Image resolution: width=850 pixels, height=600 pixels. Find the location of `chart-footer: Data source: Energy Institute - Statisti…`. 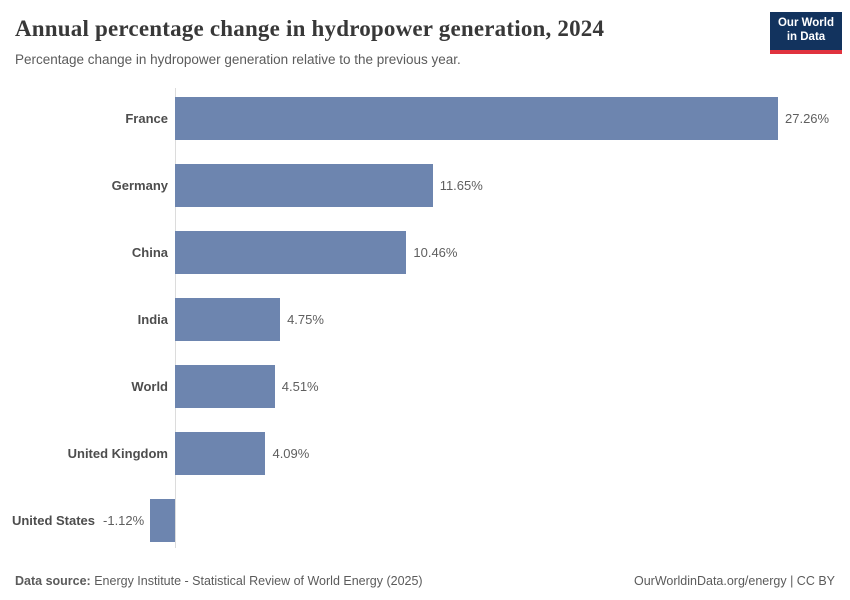

chart-footer: Data source: Energy Institute - Statisti… is located at coordinates (425, 581).